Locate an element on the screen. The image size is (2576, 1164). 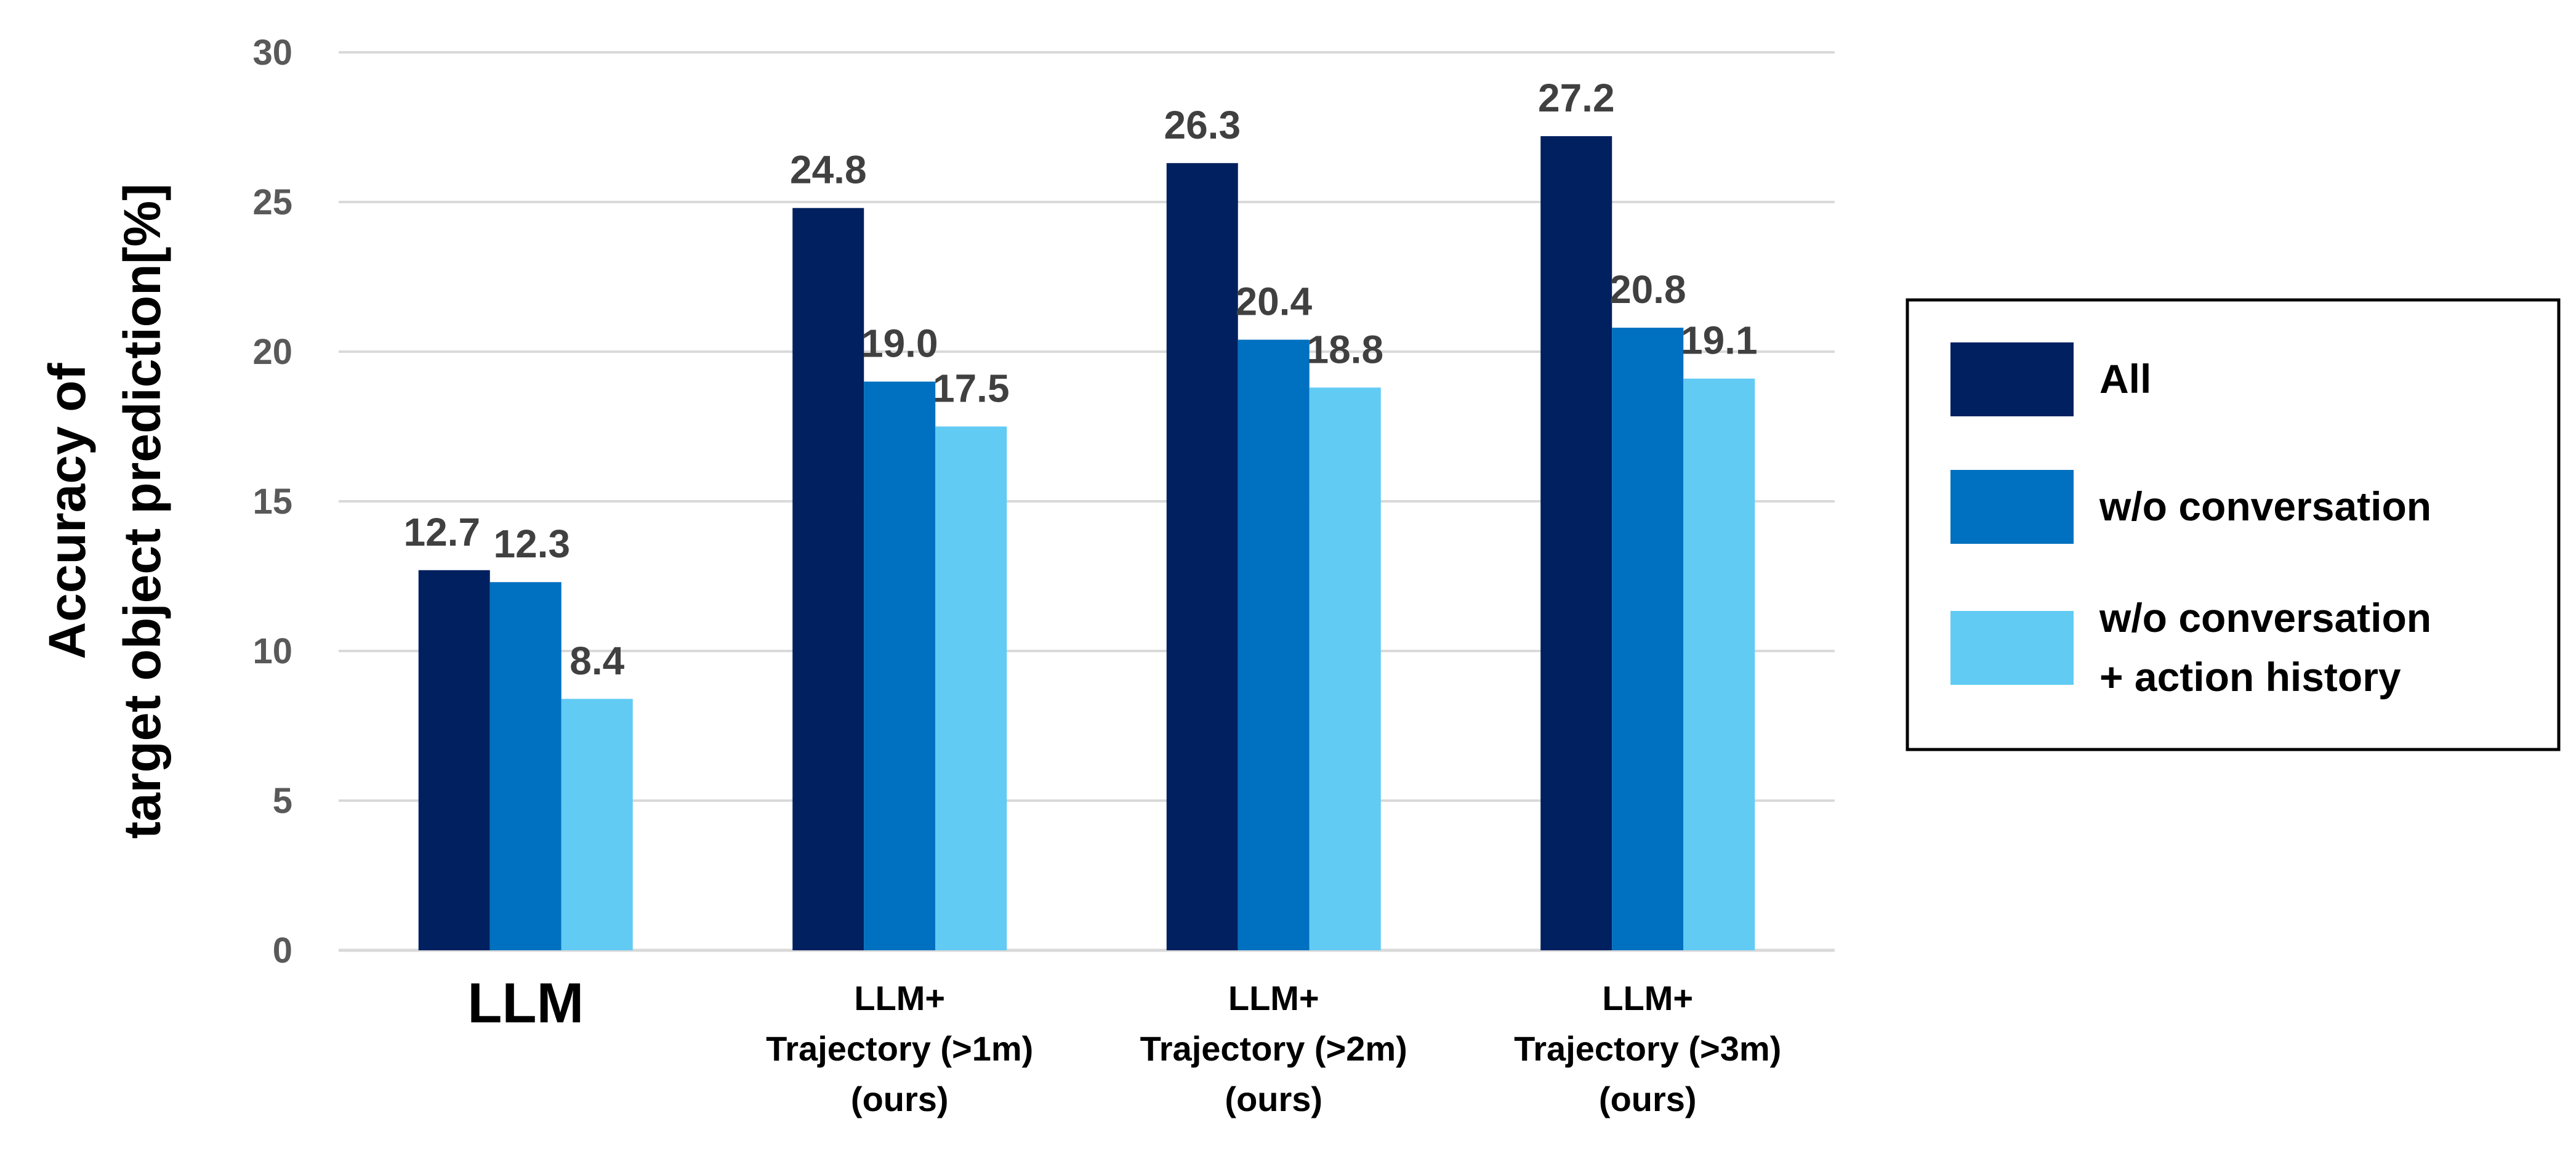
x-category-label: LLM is located at coordinates (525, 1004).